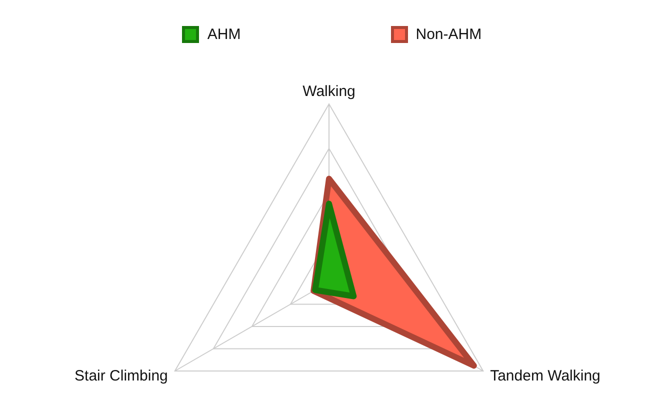 This screenshot has height=403, width=664. Describe the element at coordinates (224, 34) in the screenshot. I see `legend-label: AHM` at that location.